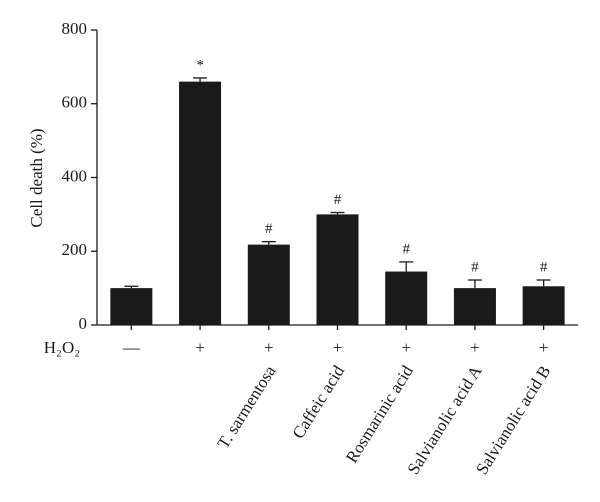 The image size is (600, 502). What do you see at coordinates (318, 402) in the screenshot?
I see `x-tick-label: Caffeic acid` at bounding box center [318, 402].